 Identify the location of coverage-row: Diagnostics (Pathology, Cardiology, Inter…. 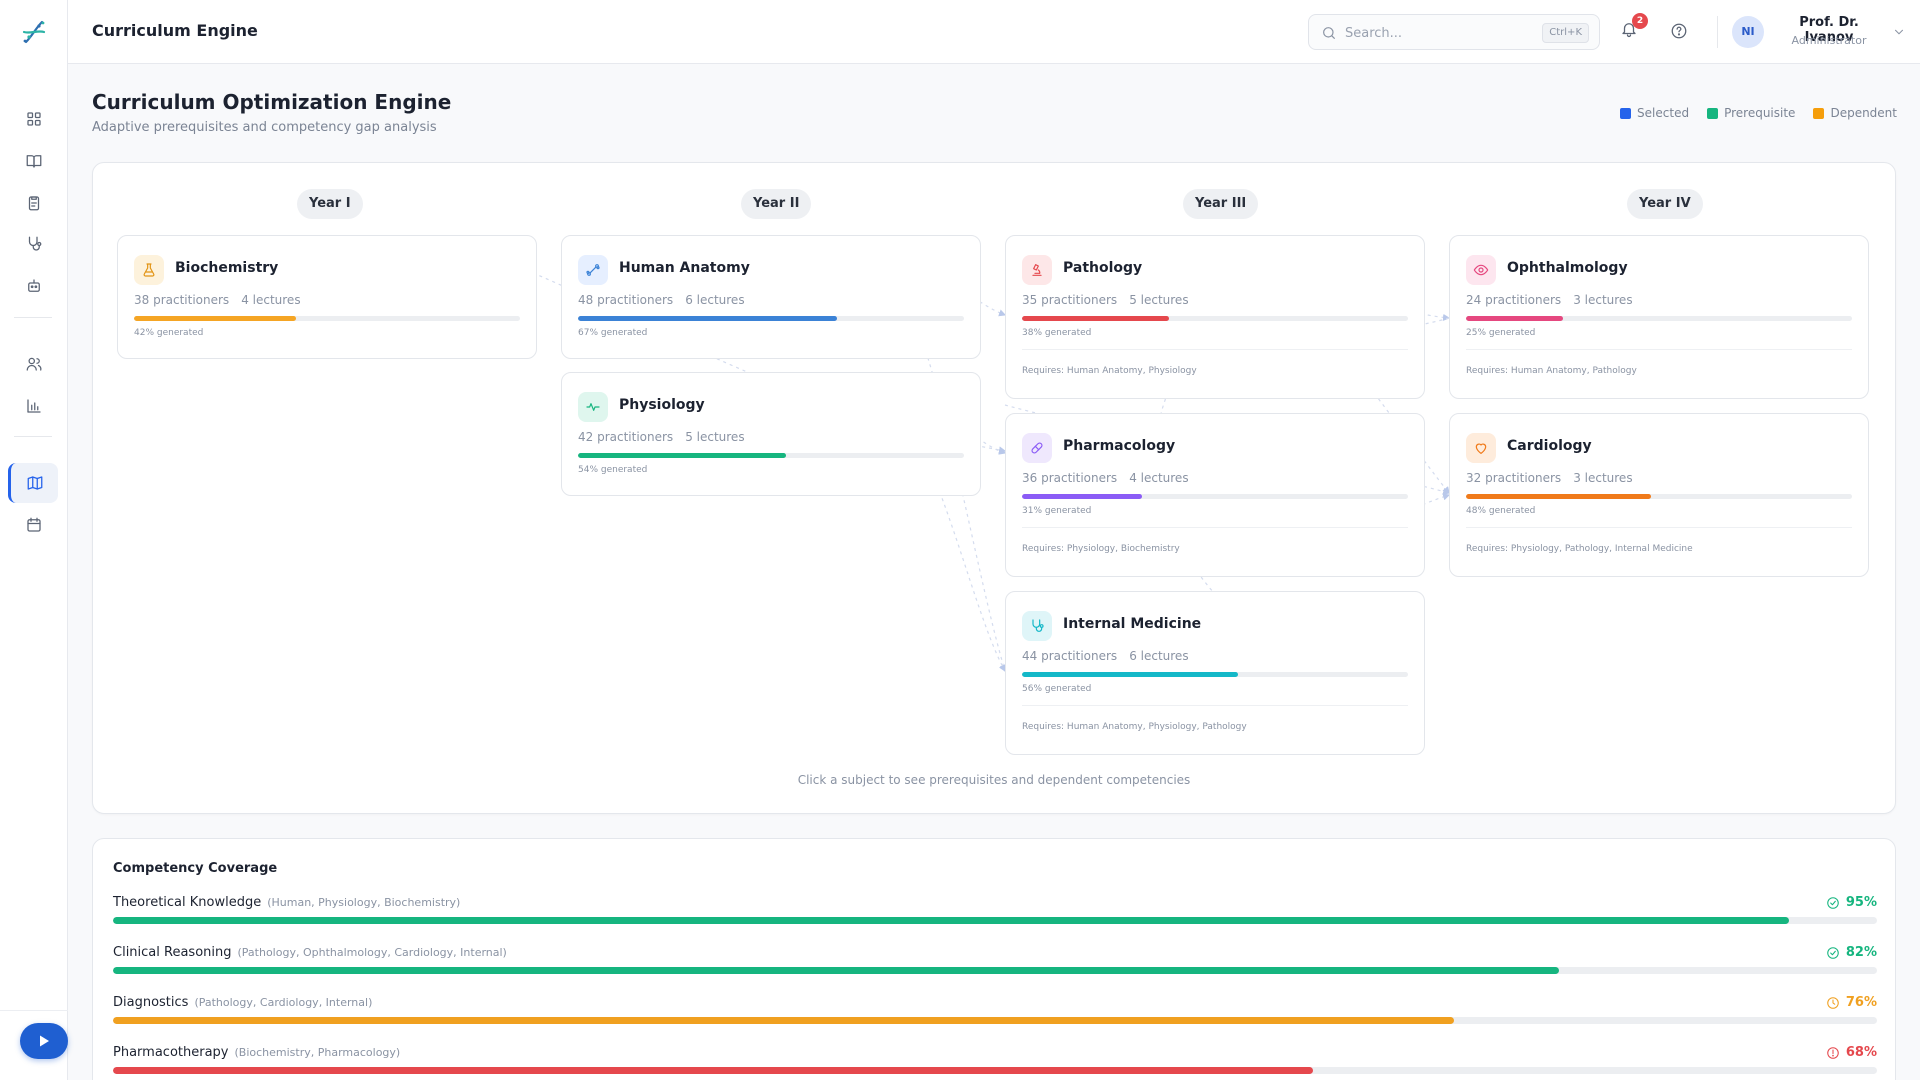
(995, 1017).